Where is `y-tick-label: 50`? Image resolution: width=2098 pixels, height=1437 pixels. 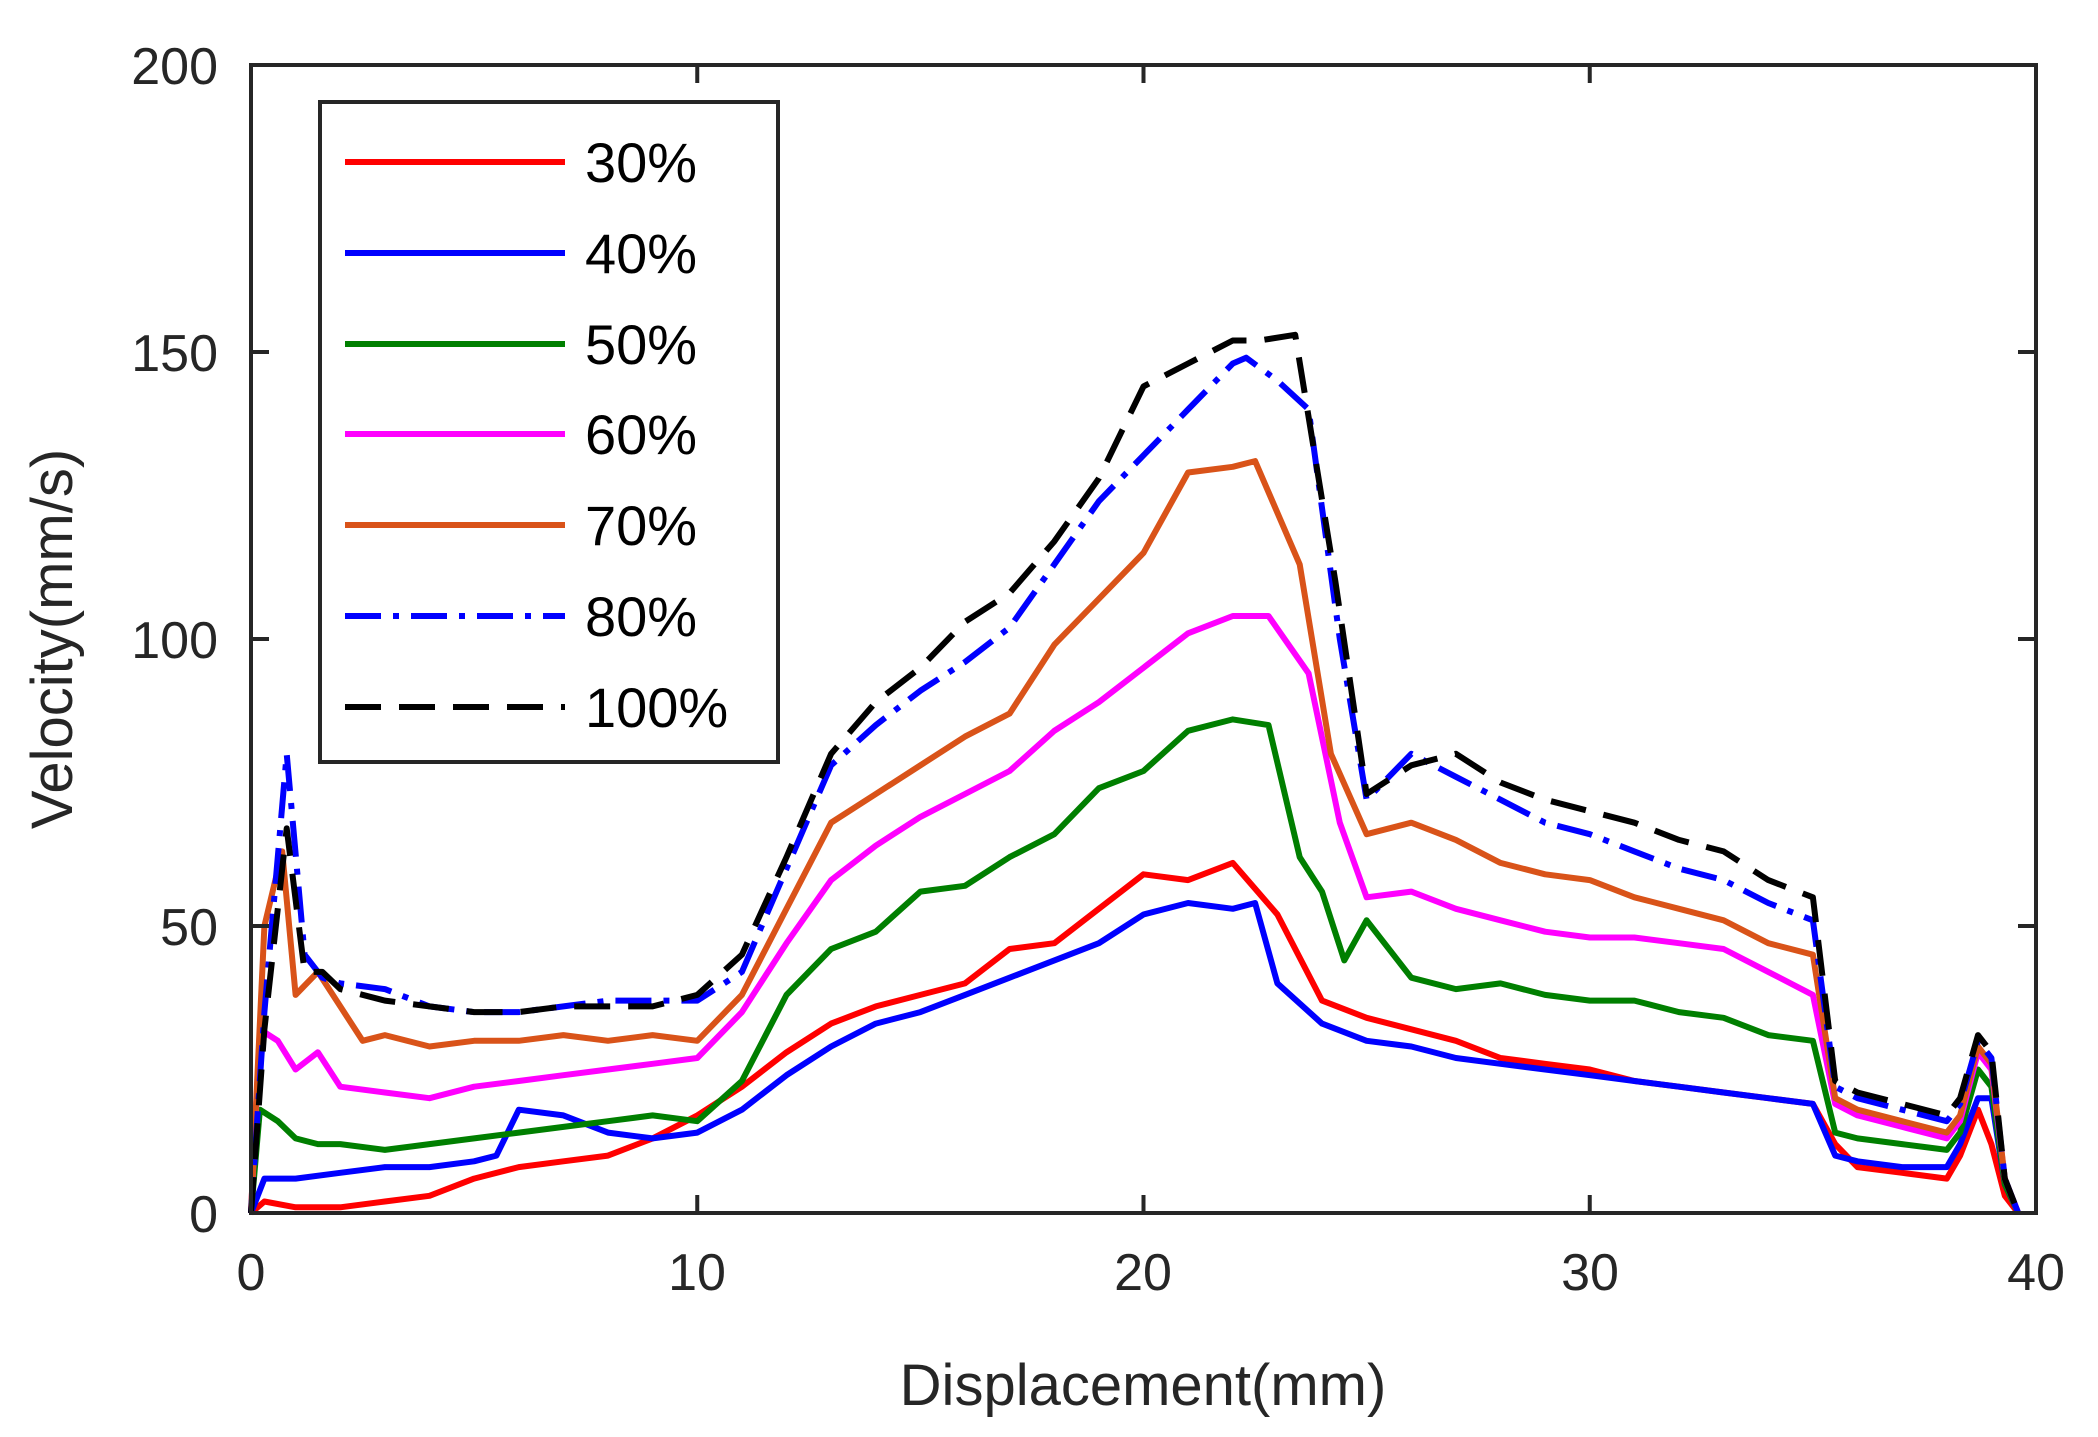 y-tick-label: 50 is located at coordinates (189, 928).